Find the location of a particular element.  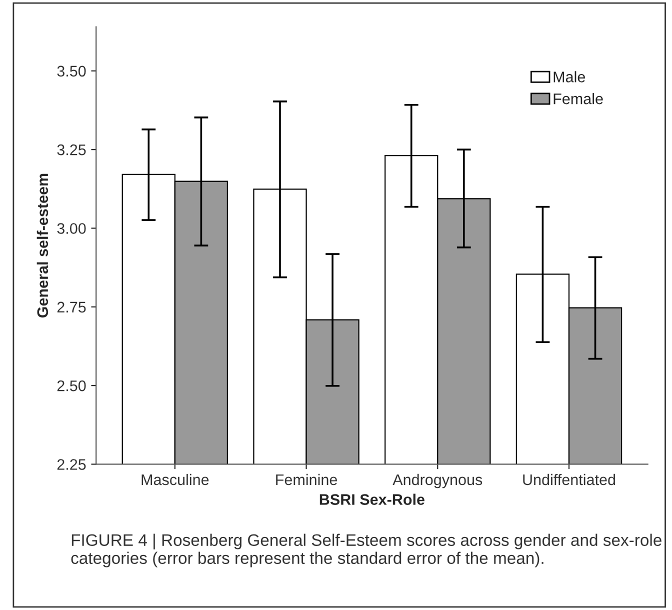

y-axis-title: General self-esteem is located at coordinates (42, 246).